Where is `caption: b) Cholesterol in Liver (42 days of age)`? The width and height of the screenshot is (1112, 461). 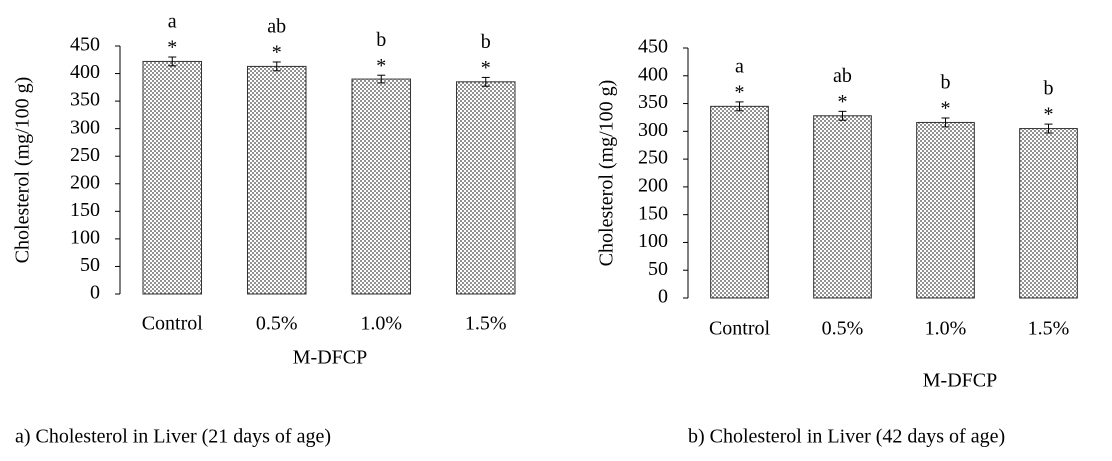
caption: b) Cholesterol in Liver (42 days of age) is located at coordinates (846, 437).